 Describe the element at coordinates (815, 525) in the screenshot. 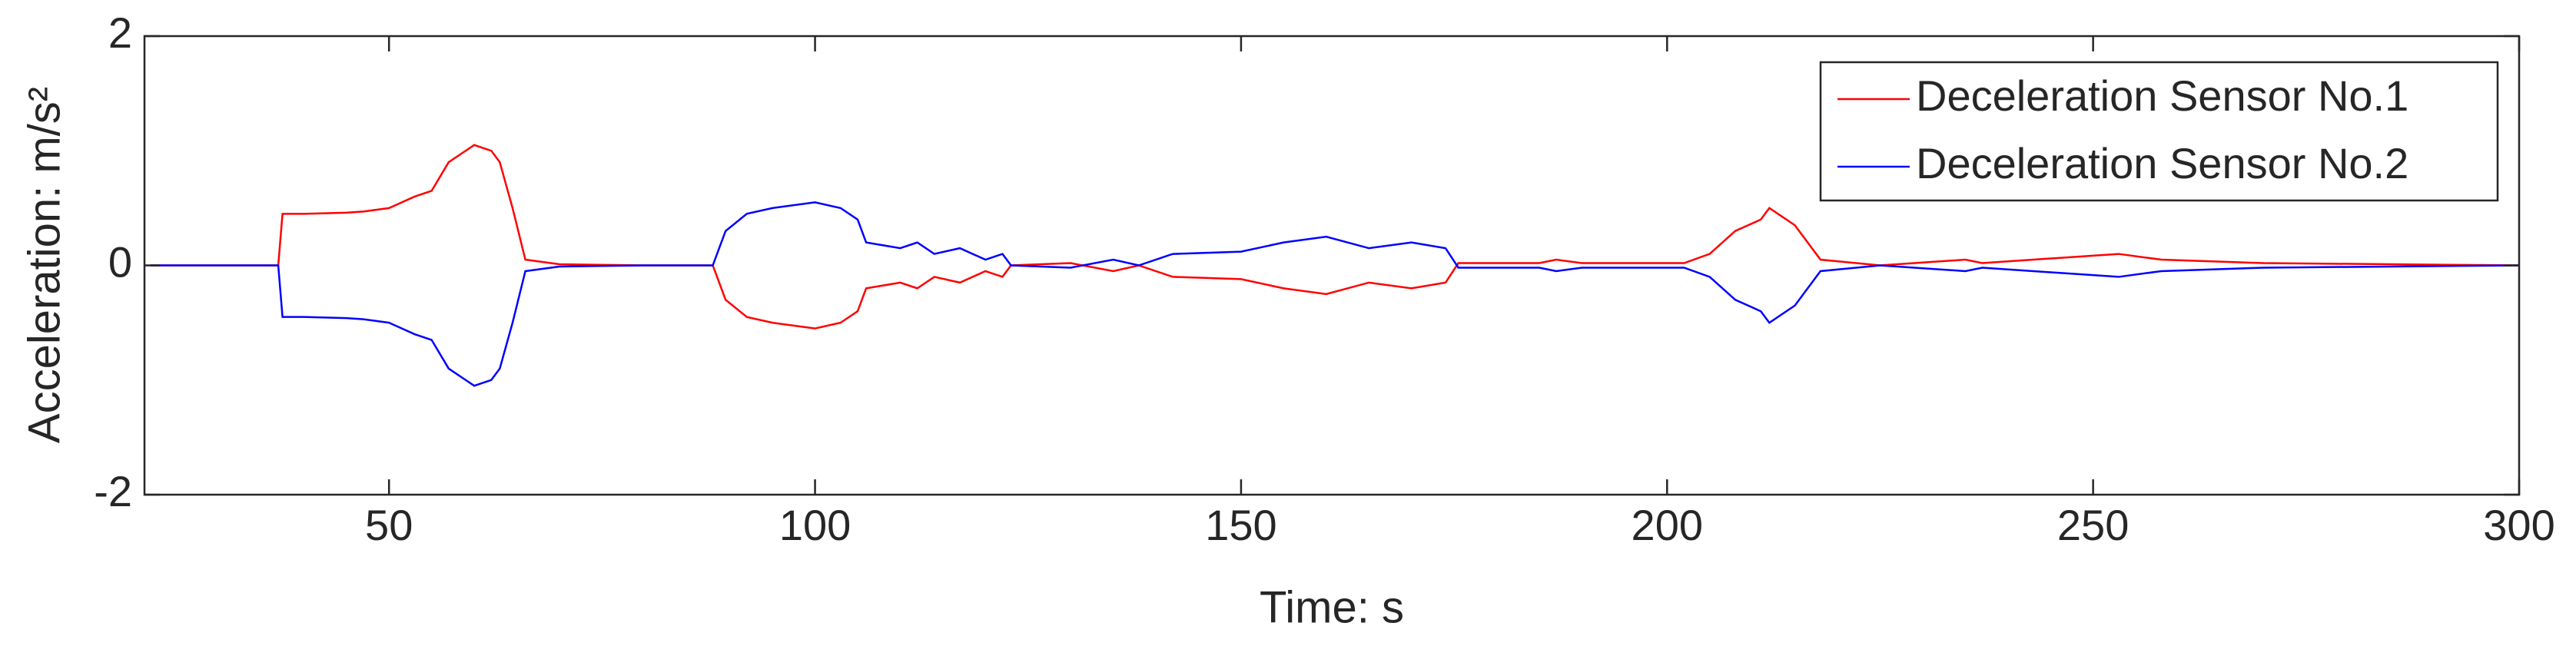

I see `x-tick-label: 100` at that location.